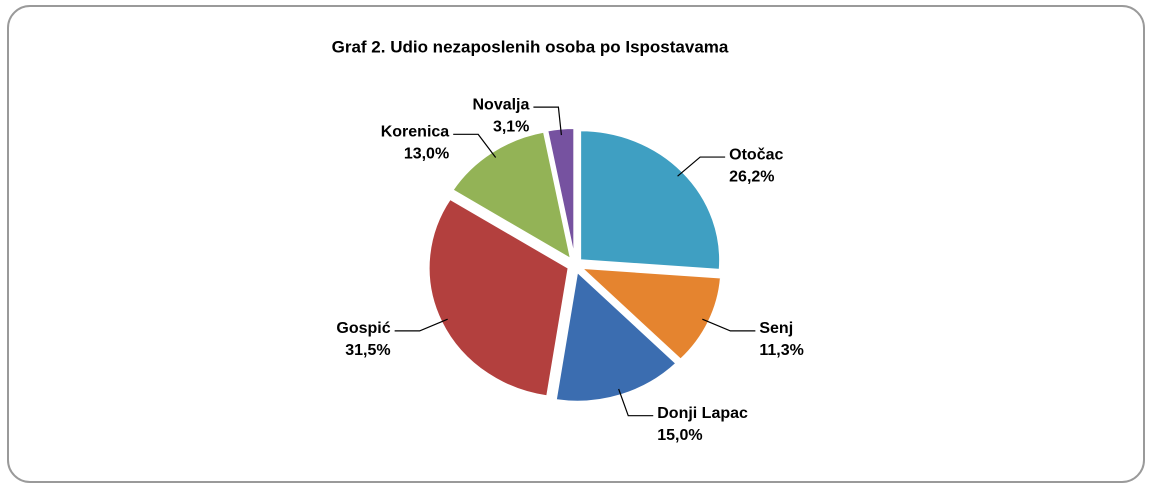 This screenshot has height=489, width=1153. Describe the element at coordinates (367, 350) in the screenshot. I see `slice-value-label: 31,5%` at that location.